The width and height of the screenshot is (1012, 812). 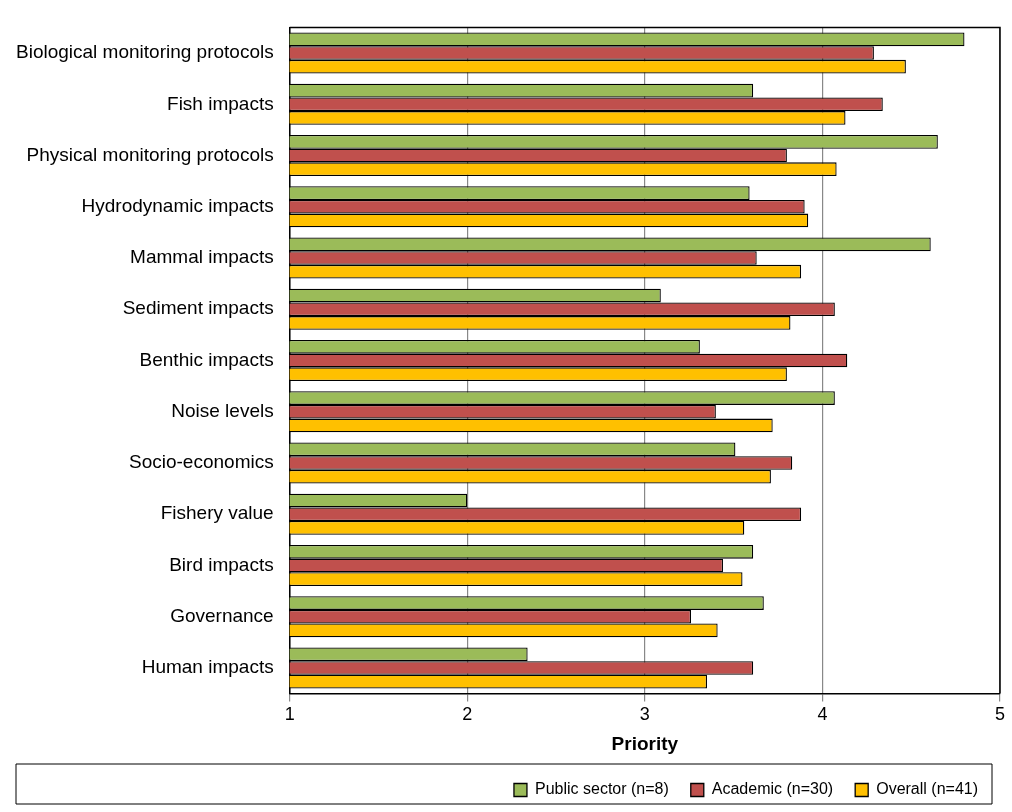 What do you see at coordinates (999, 714) in the screenshot?
I see `x-tick-label: 5` at bounding box center [999, 714].